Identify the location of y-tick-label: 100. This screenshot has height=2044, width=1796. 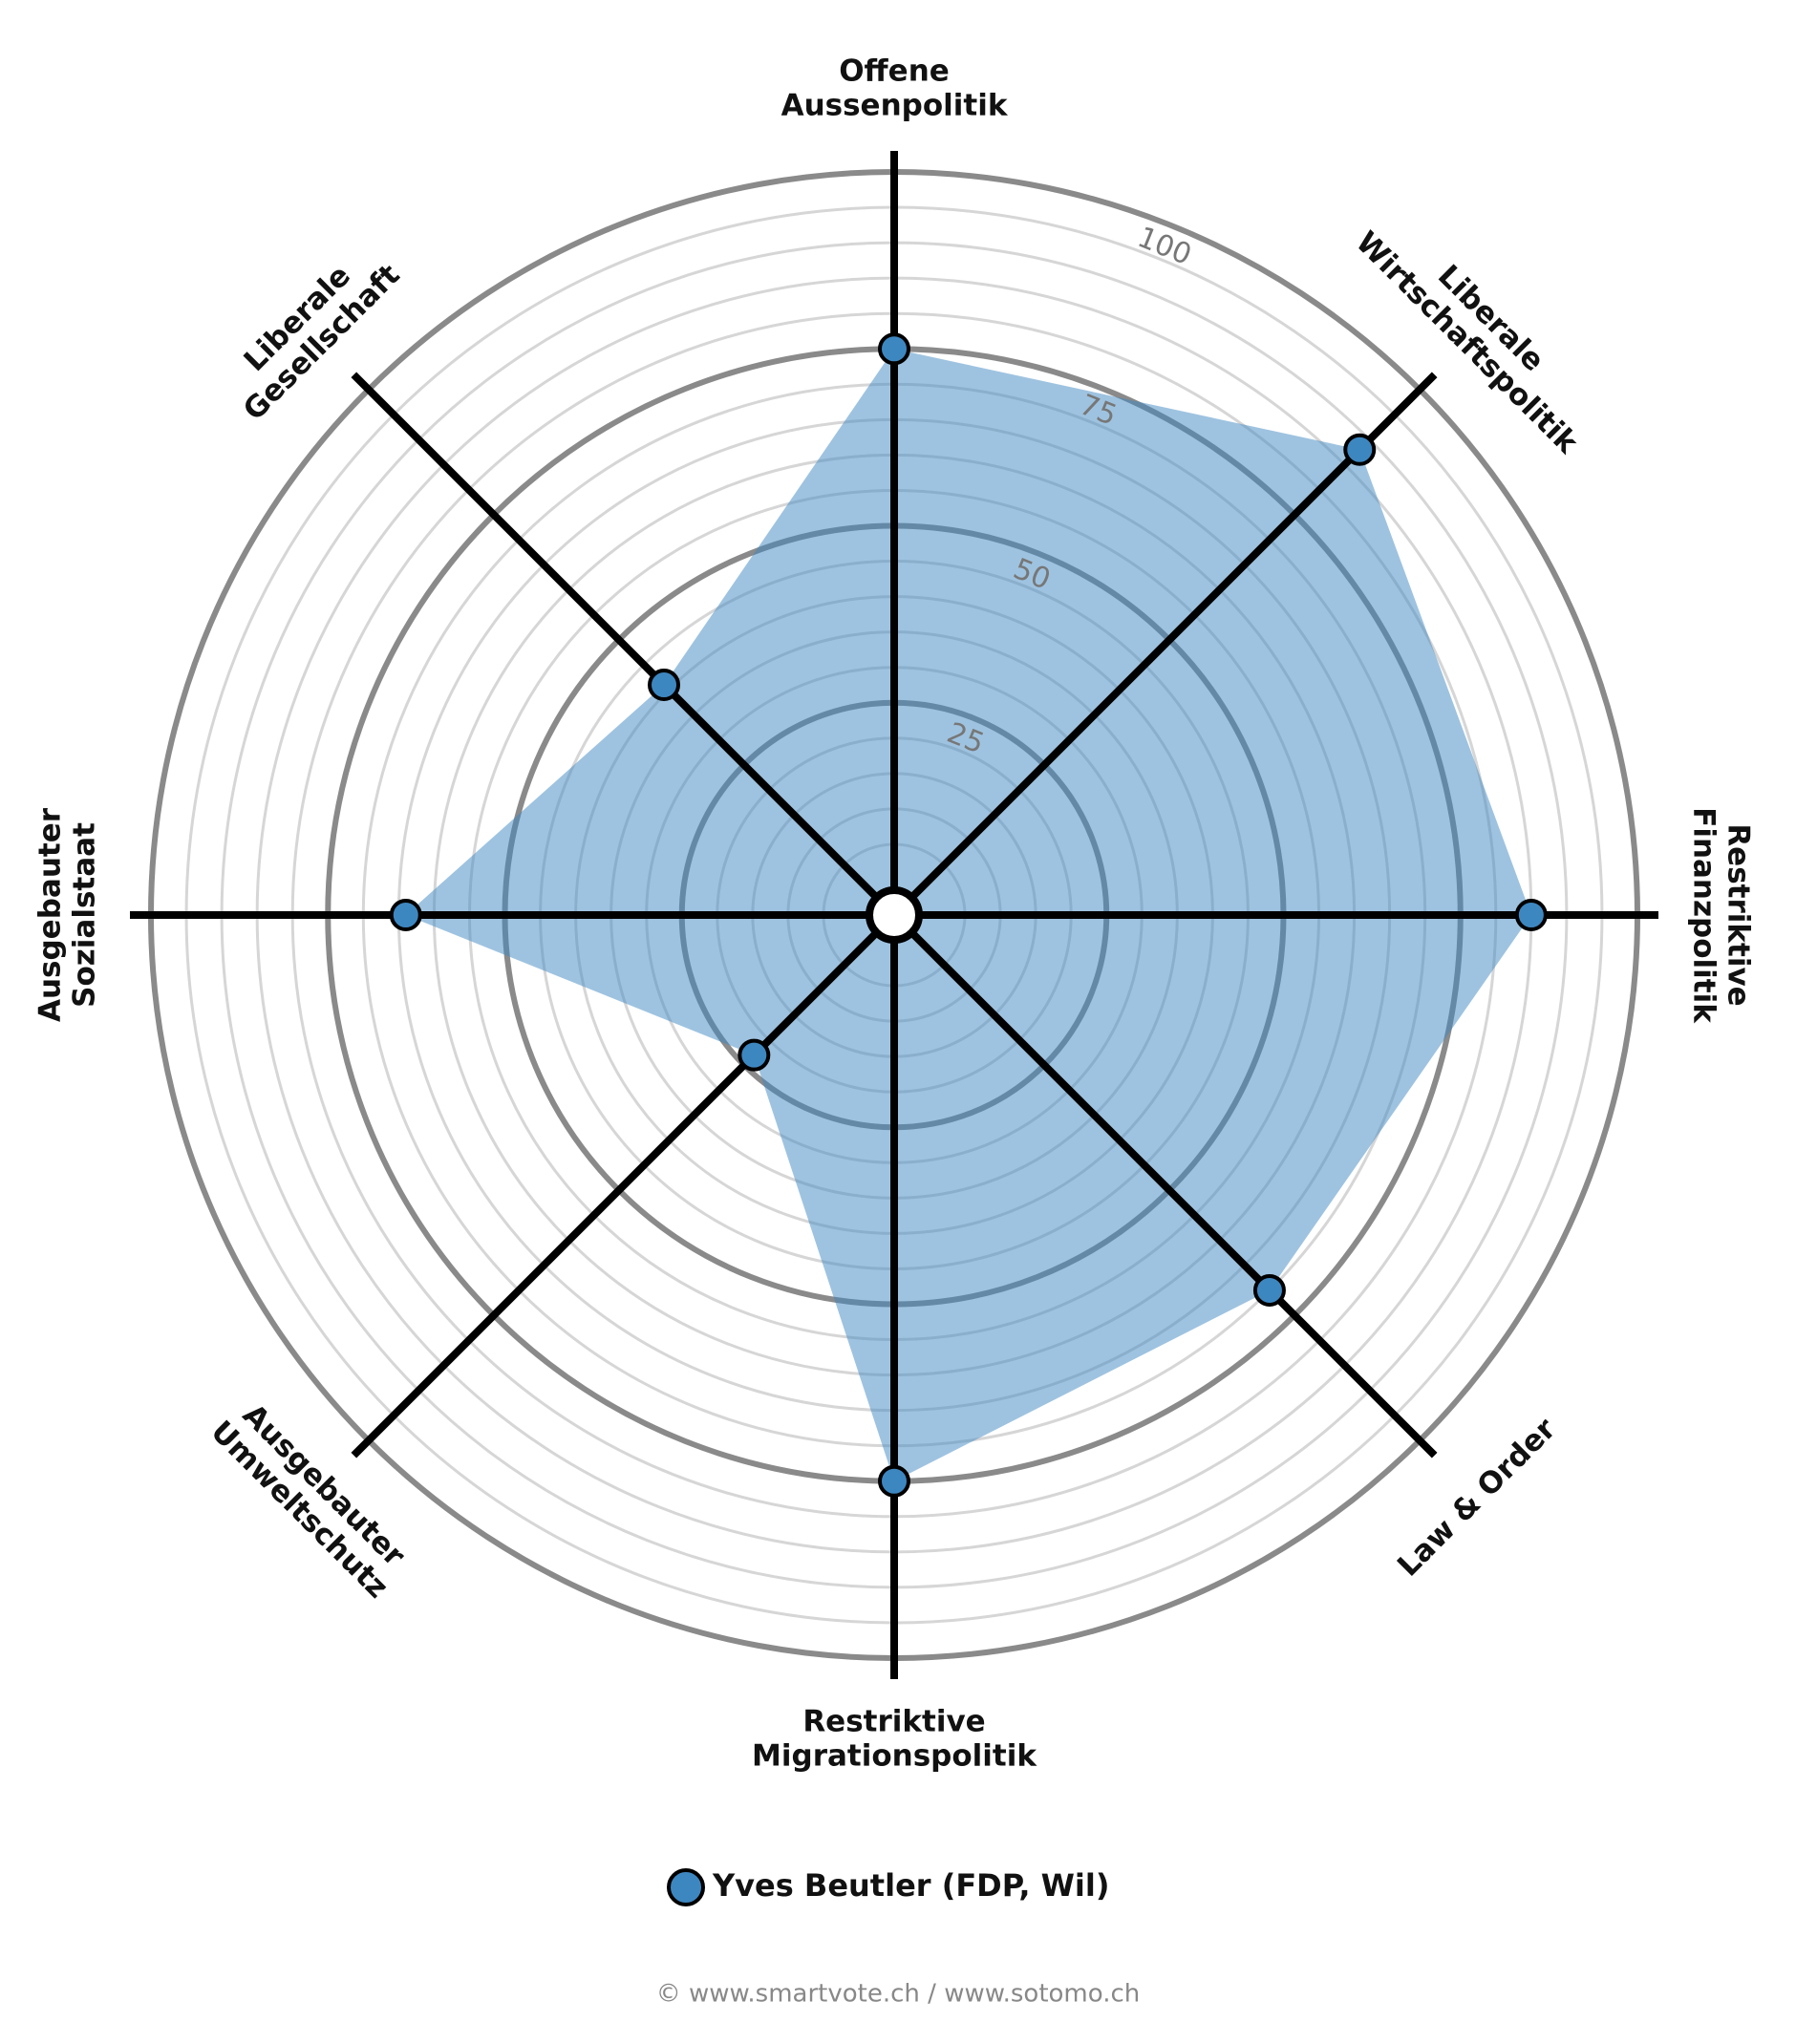
(1165, 247).